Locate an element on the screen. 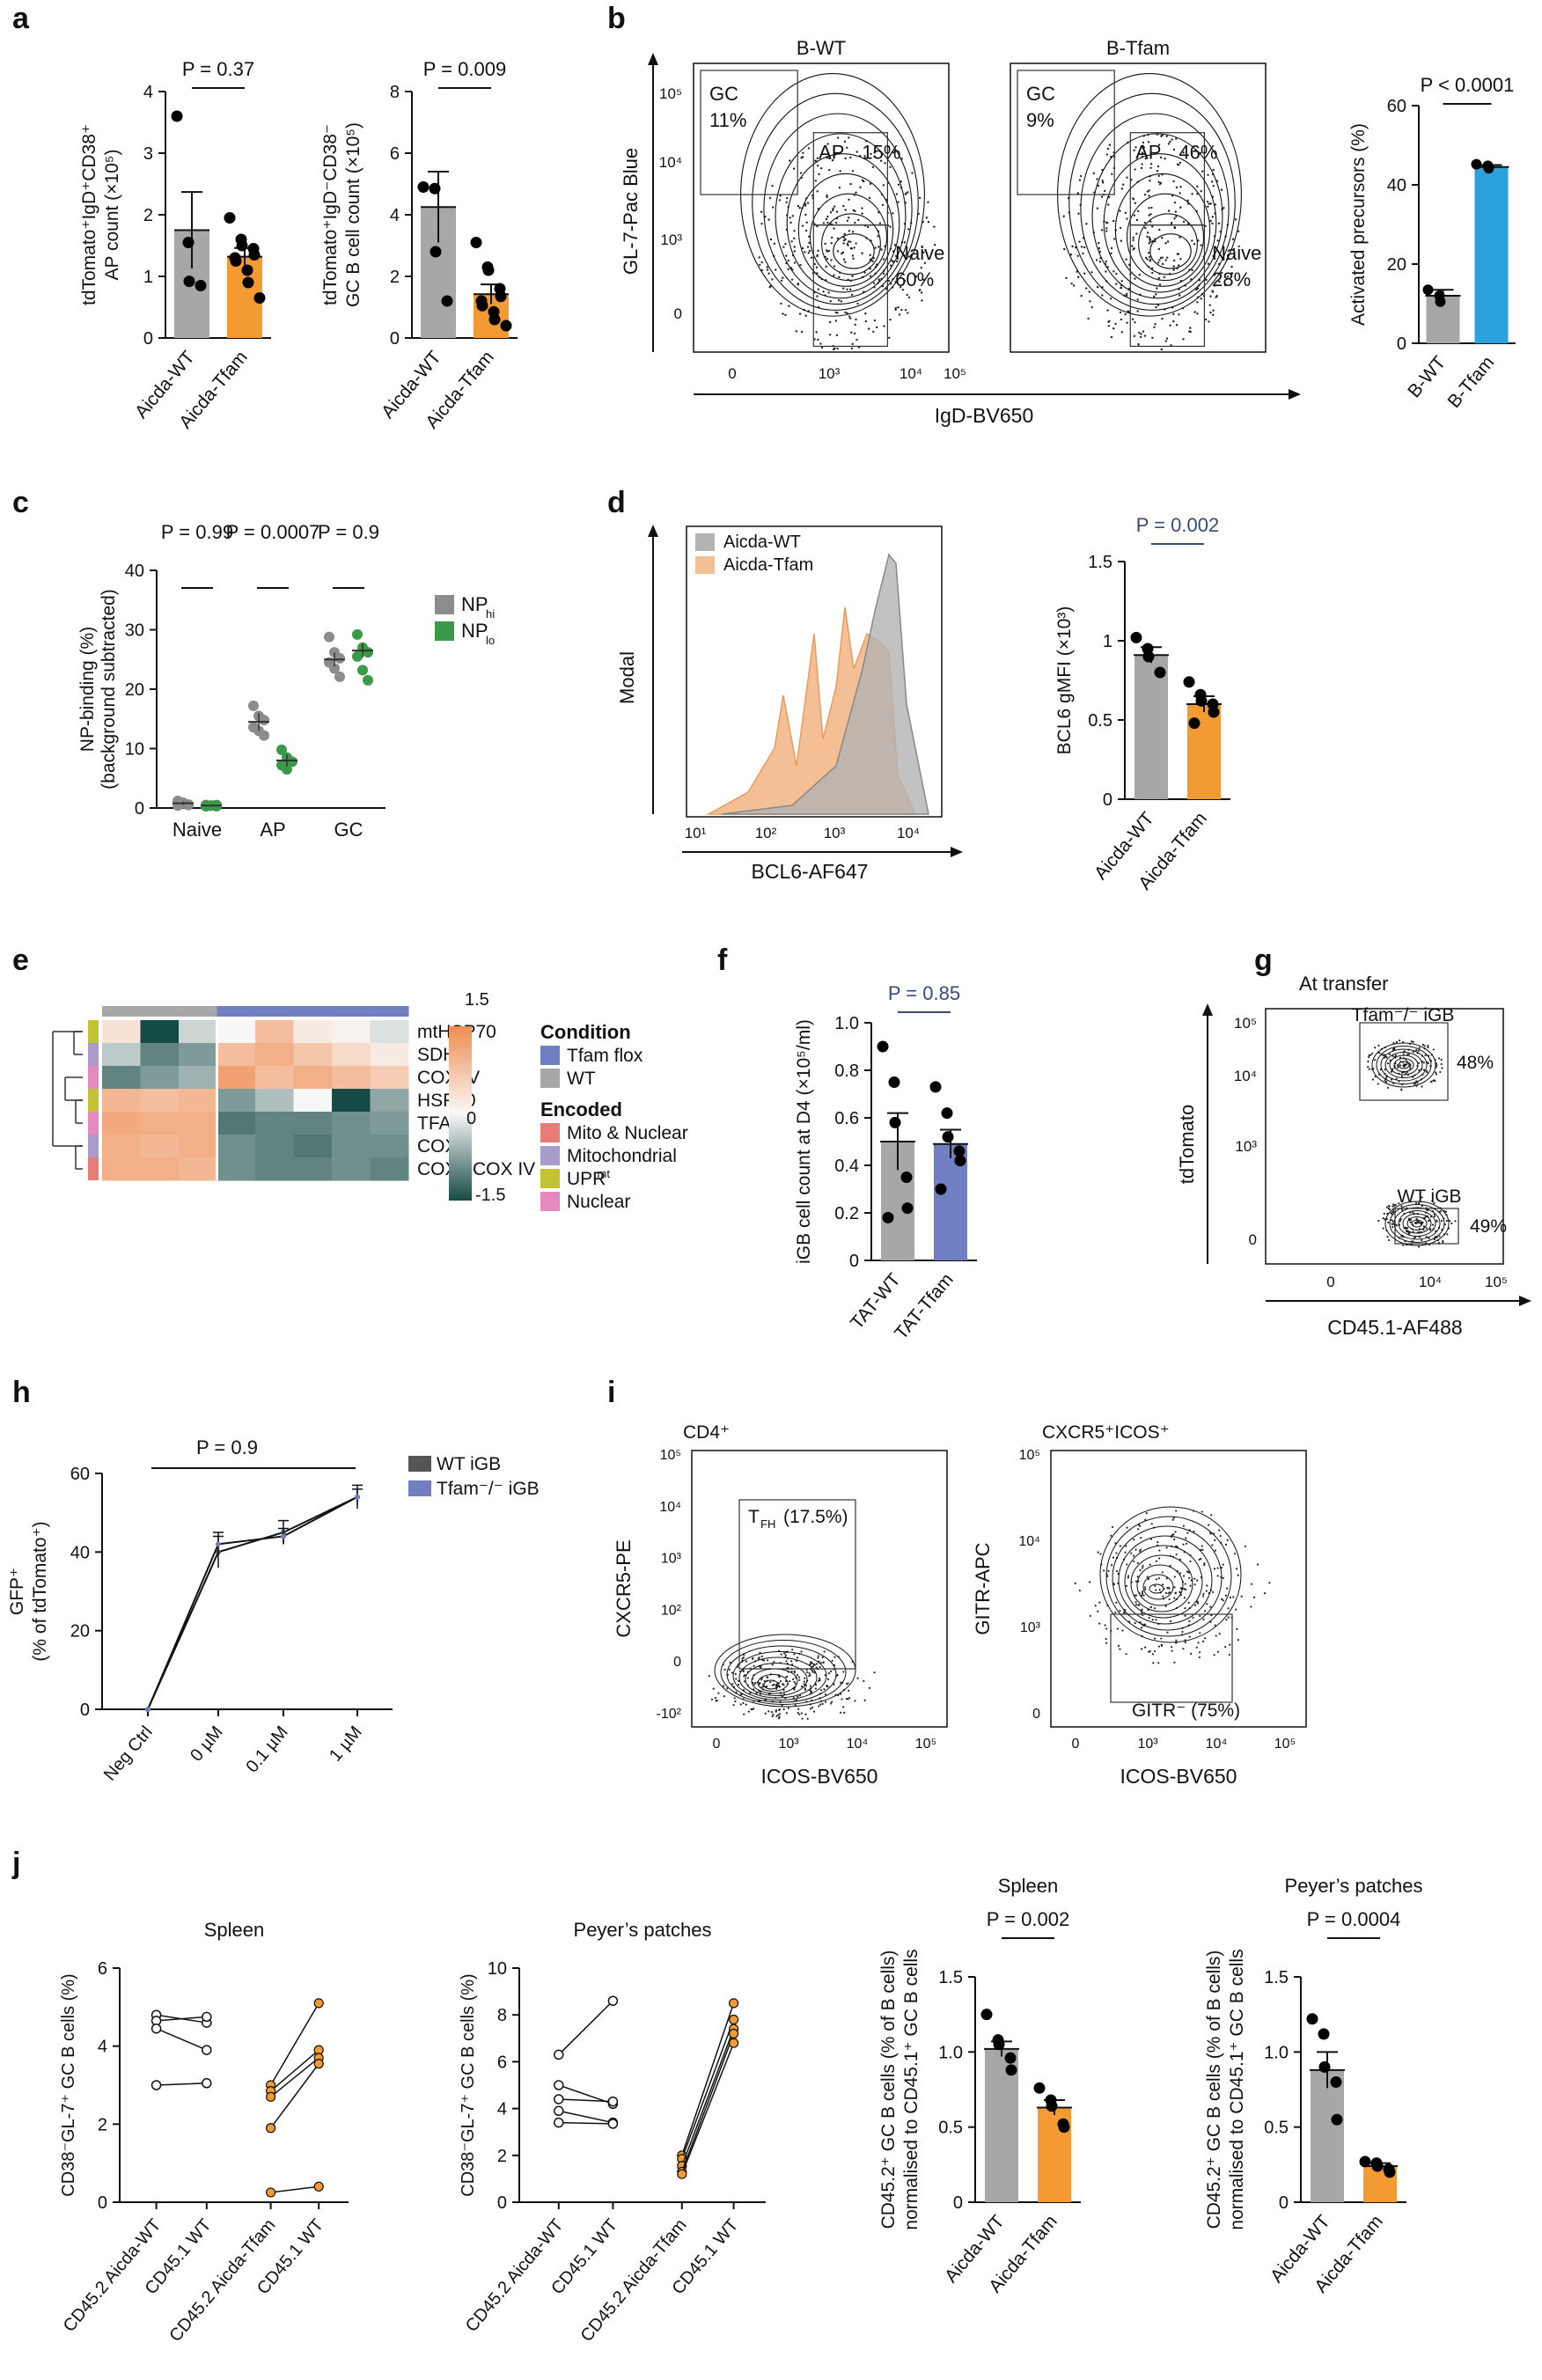 This screenshot has height=2380, width=1542. panel-label-e: e is located at coordinates (20, 960).